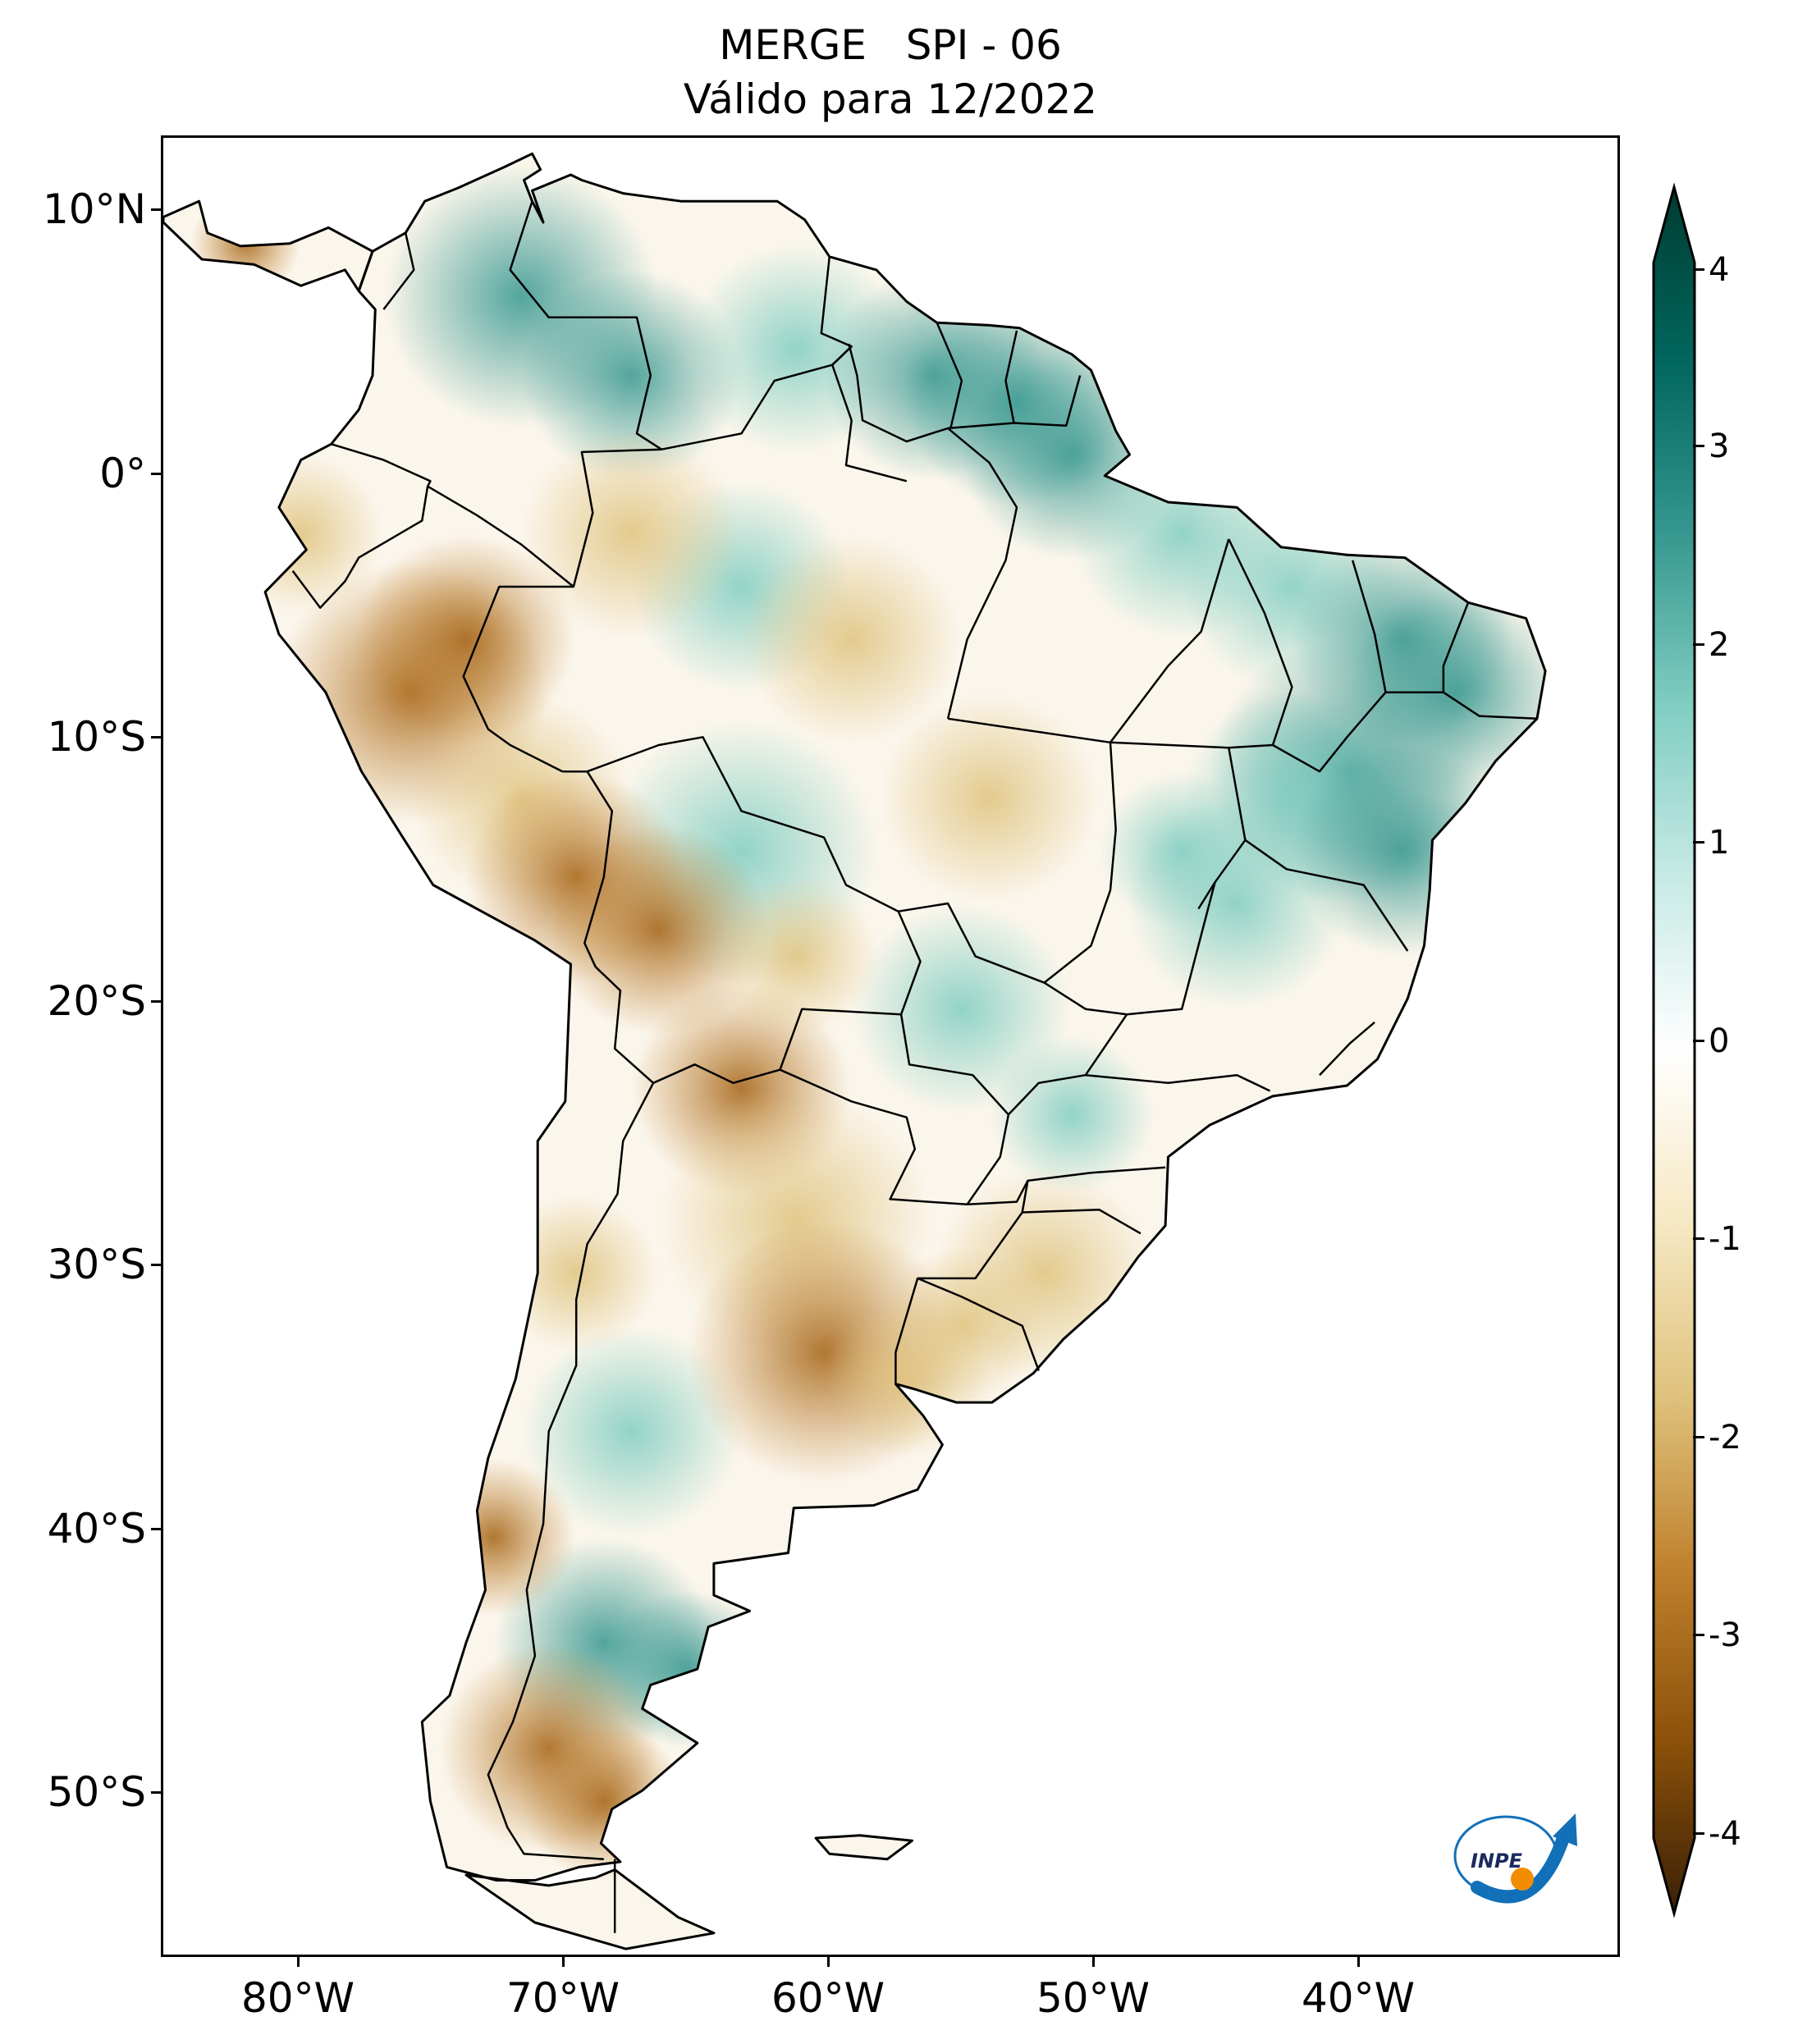 The height and width of the screenshot is (2044, 1798). Describe the element at coordinates (96, 737) in the screenshot. I see `lat-label-10s: 10°S` at that location.